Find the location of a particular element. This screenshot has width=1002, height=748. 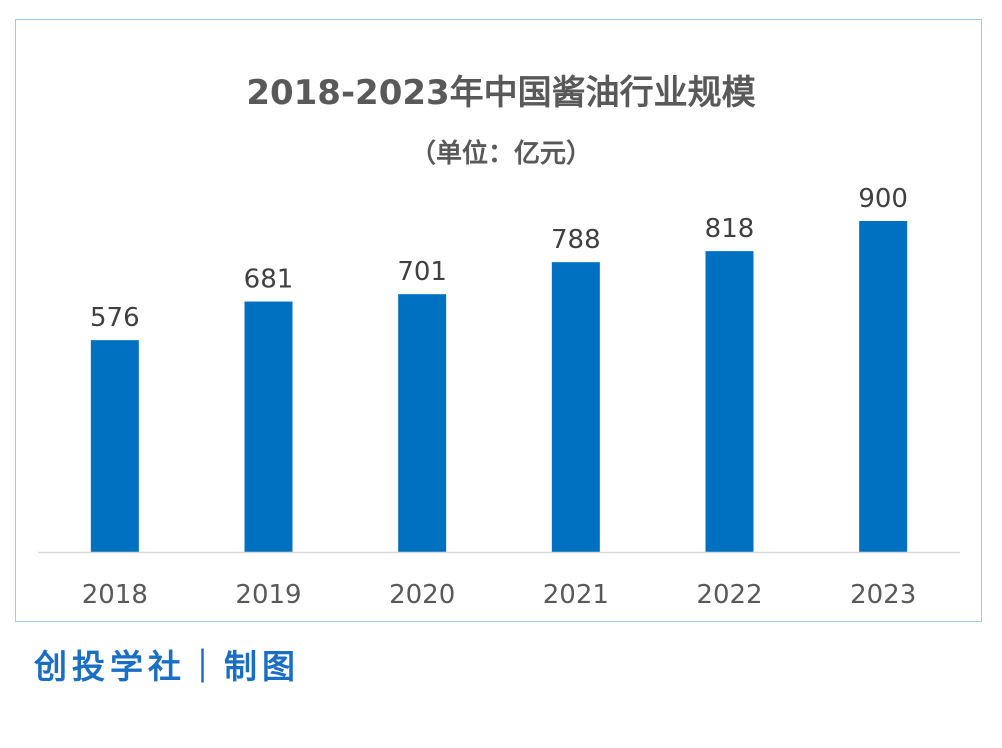

bar-2023 is located at coordinates (883, 386).